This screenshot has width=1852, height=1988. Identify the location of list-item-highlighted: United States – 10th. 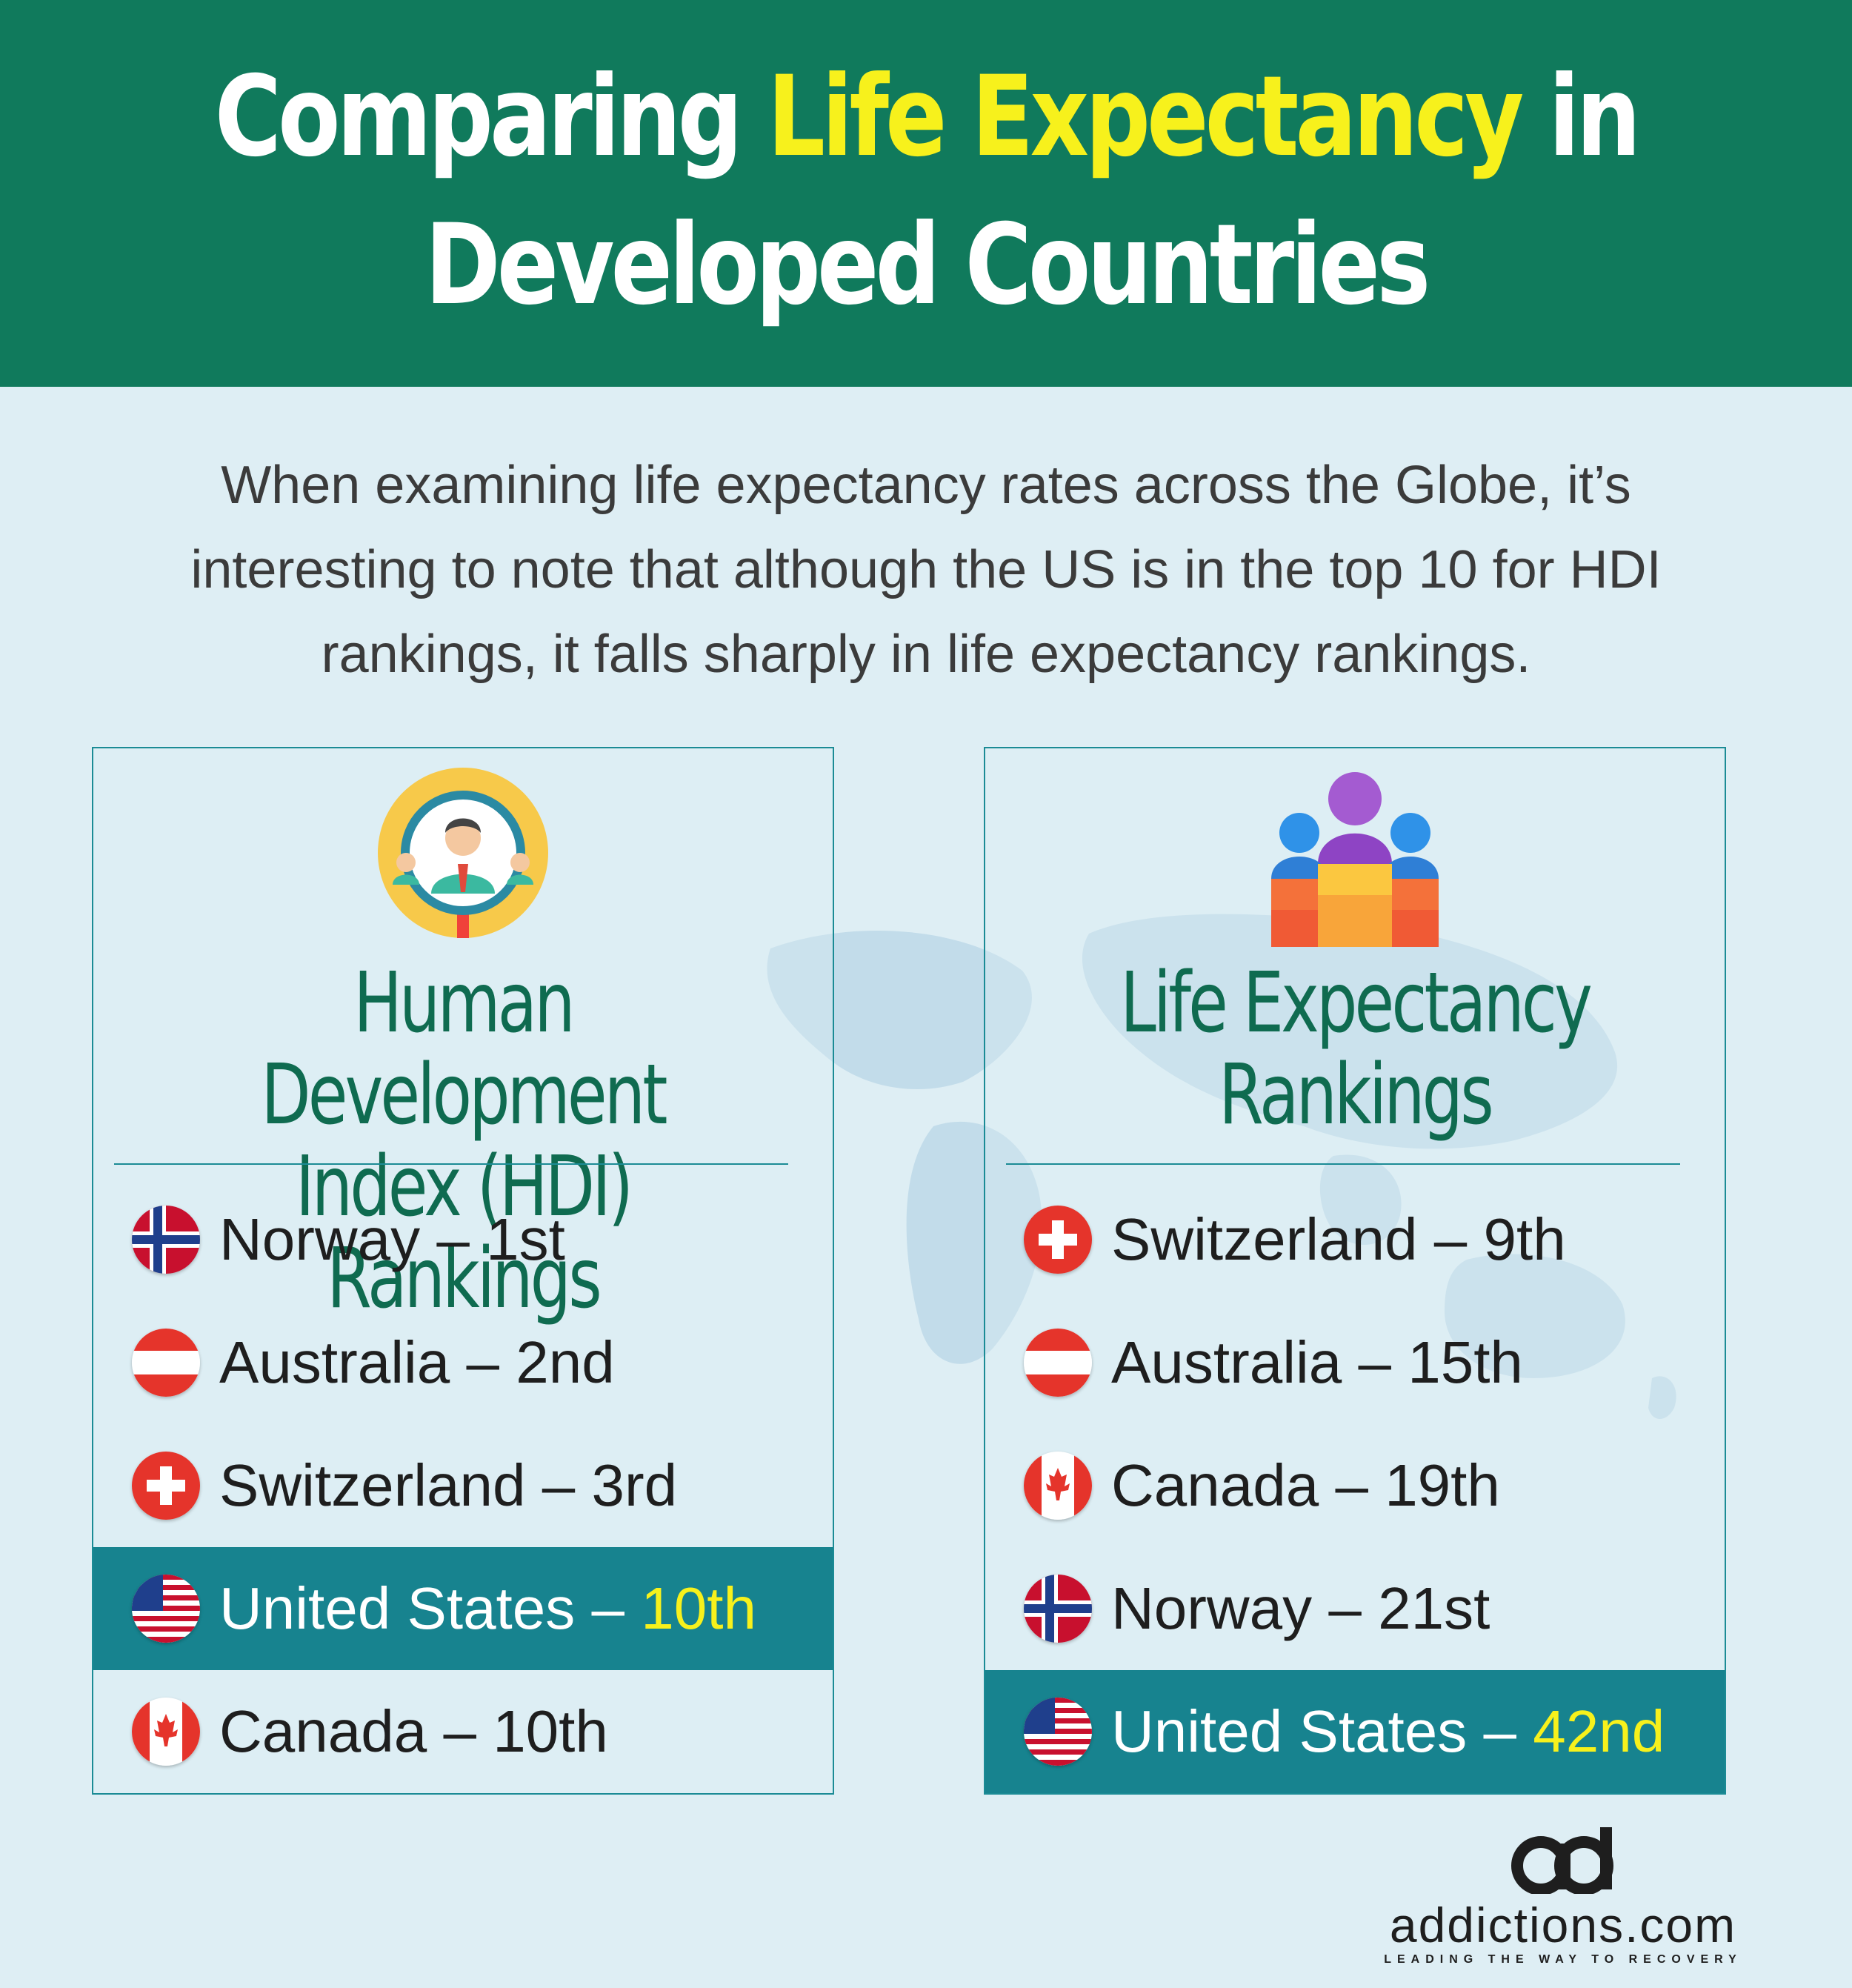
(463, 1608).